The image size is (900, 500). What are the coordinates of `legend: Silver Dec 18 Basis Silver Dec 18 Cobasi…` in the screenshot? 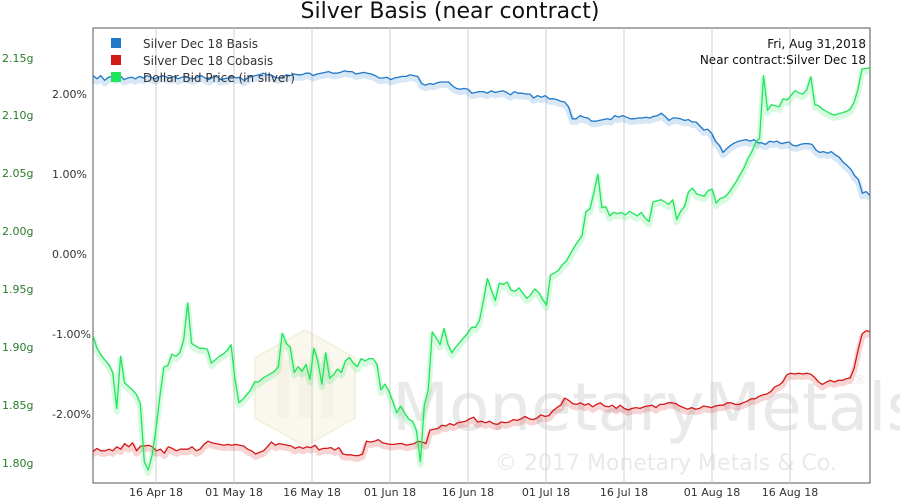 It's located at (203, 61).